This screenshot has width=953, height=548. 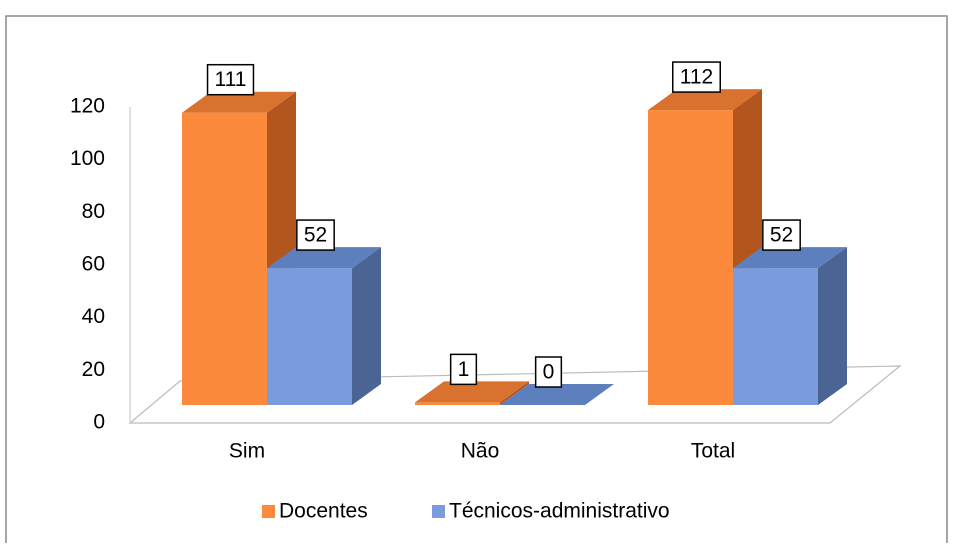 What do you see at coordinates (99, 422) in the screenshot?
I see `y-tick-label: 0` at bounding box center [99, 422].